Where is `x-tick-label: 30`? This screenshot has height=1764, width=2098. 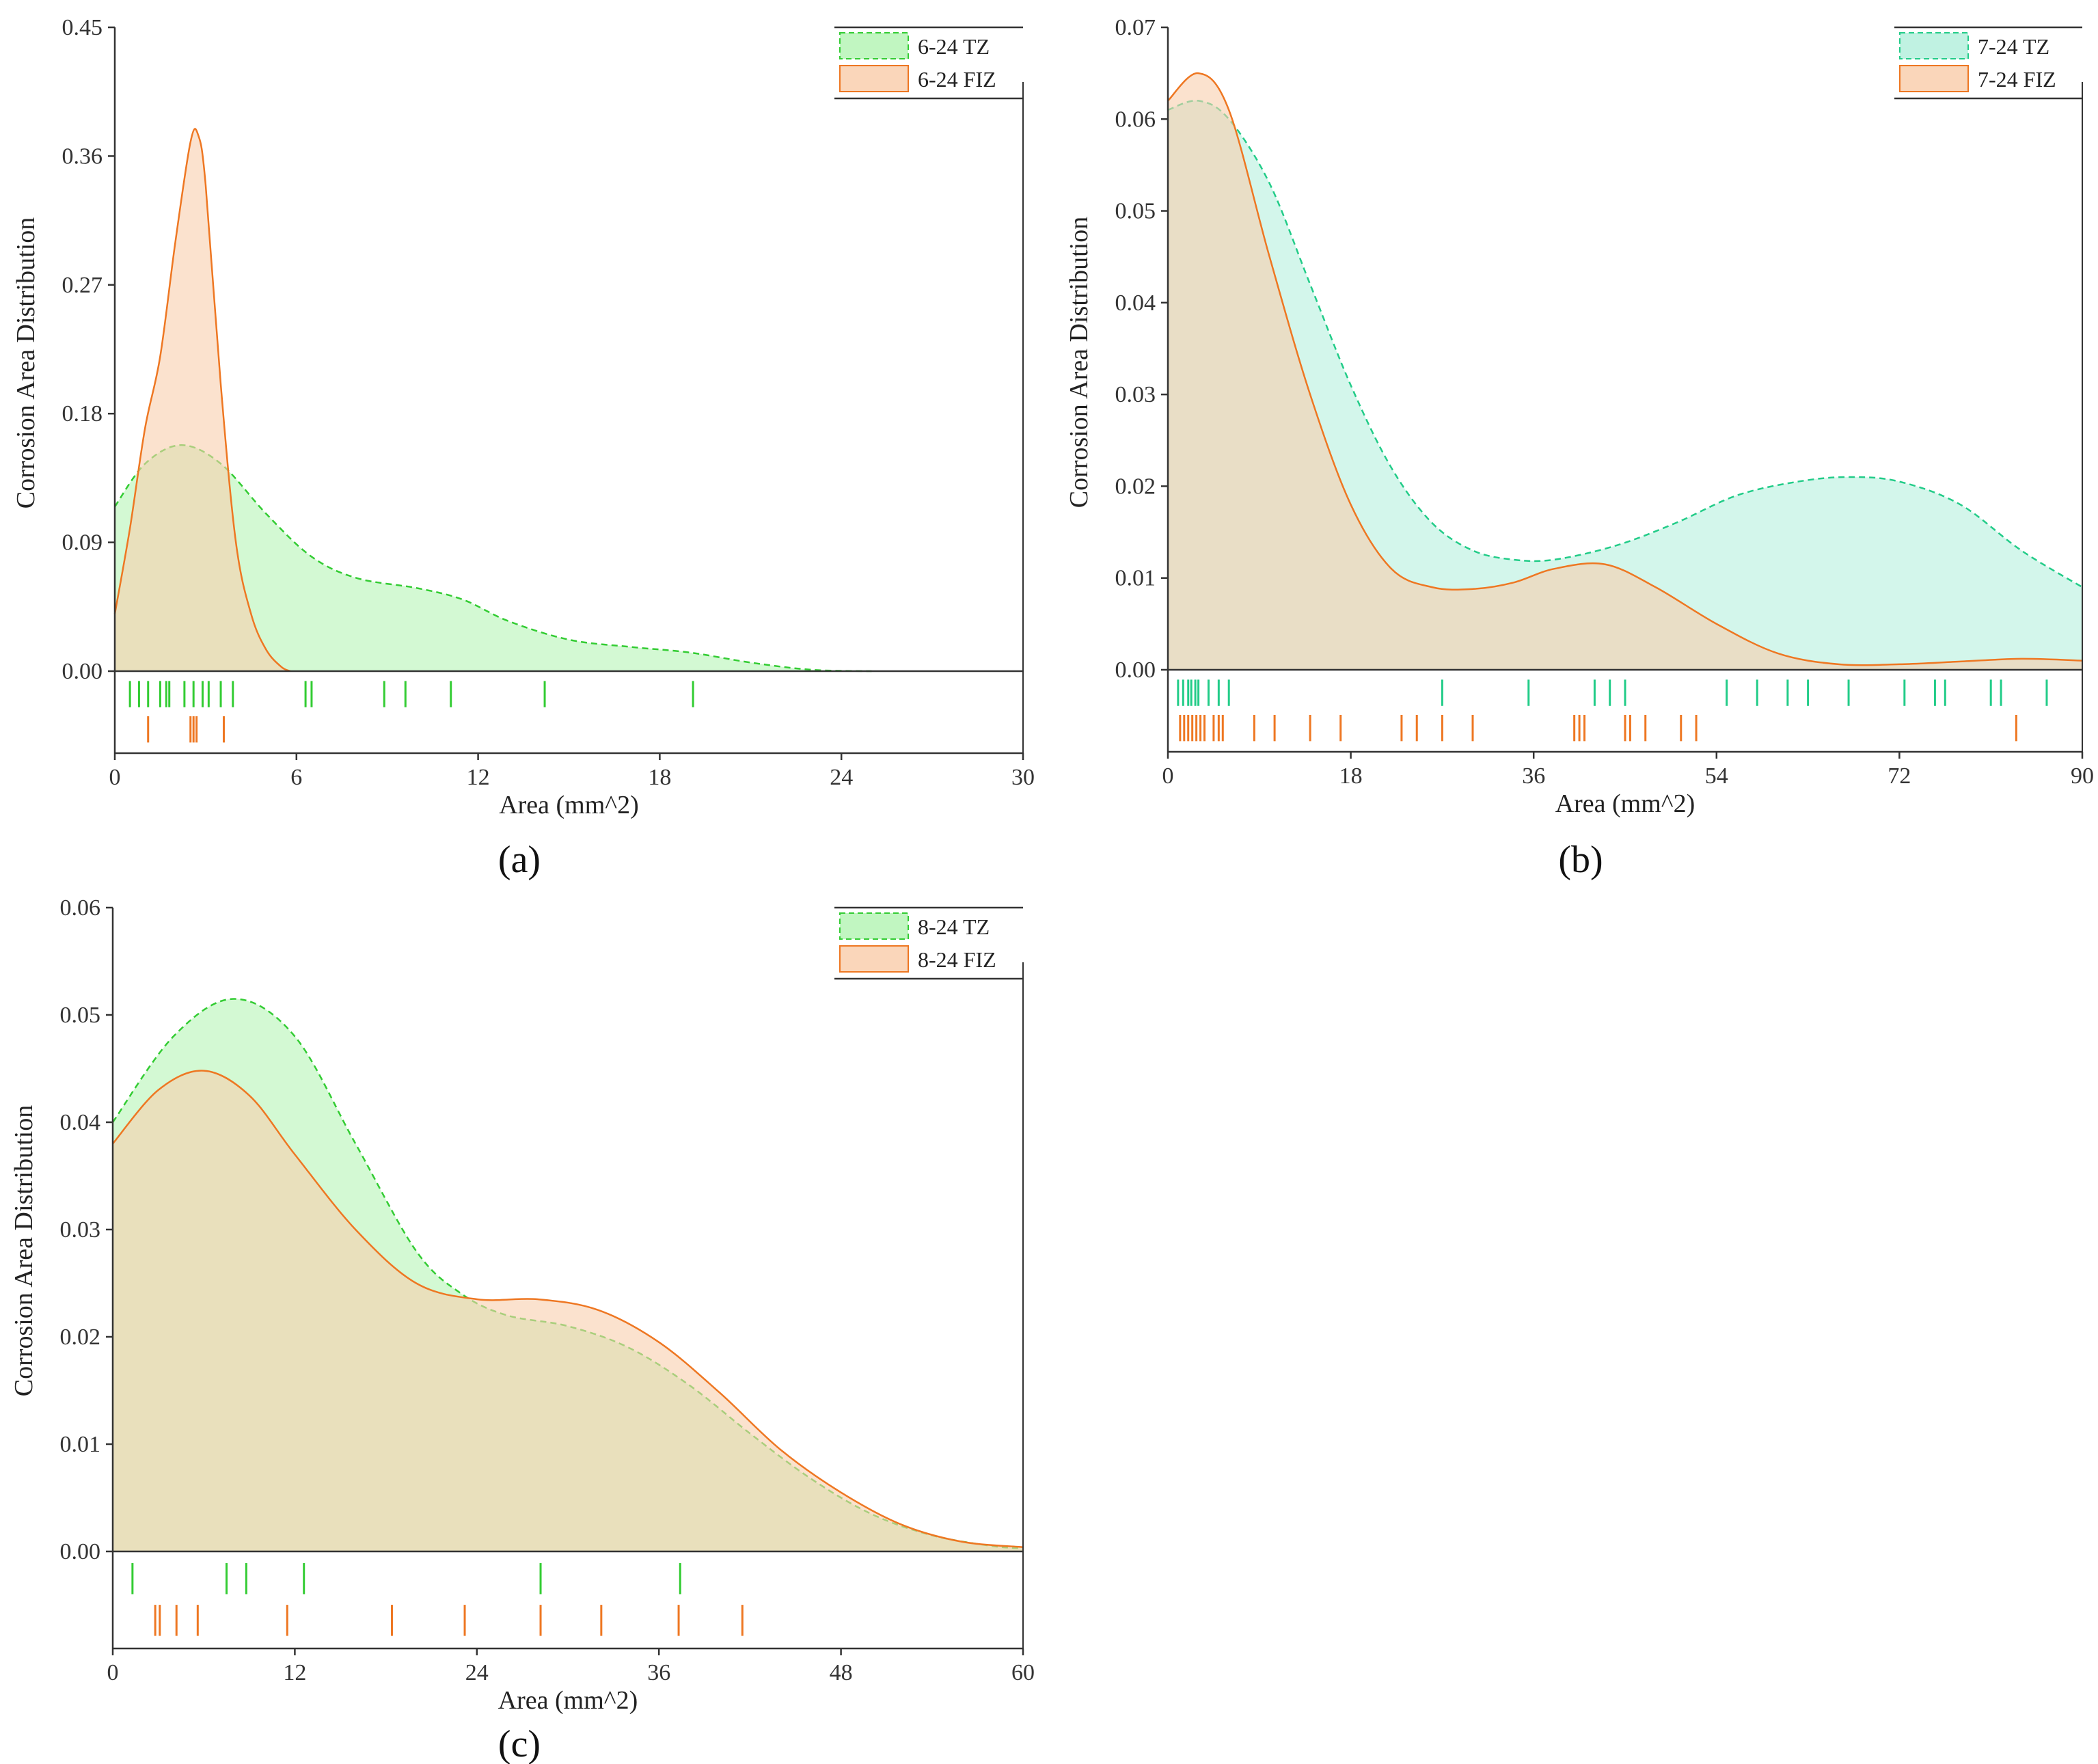 x-tick-label: 30 is located at coordinates (1023, 778).